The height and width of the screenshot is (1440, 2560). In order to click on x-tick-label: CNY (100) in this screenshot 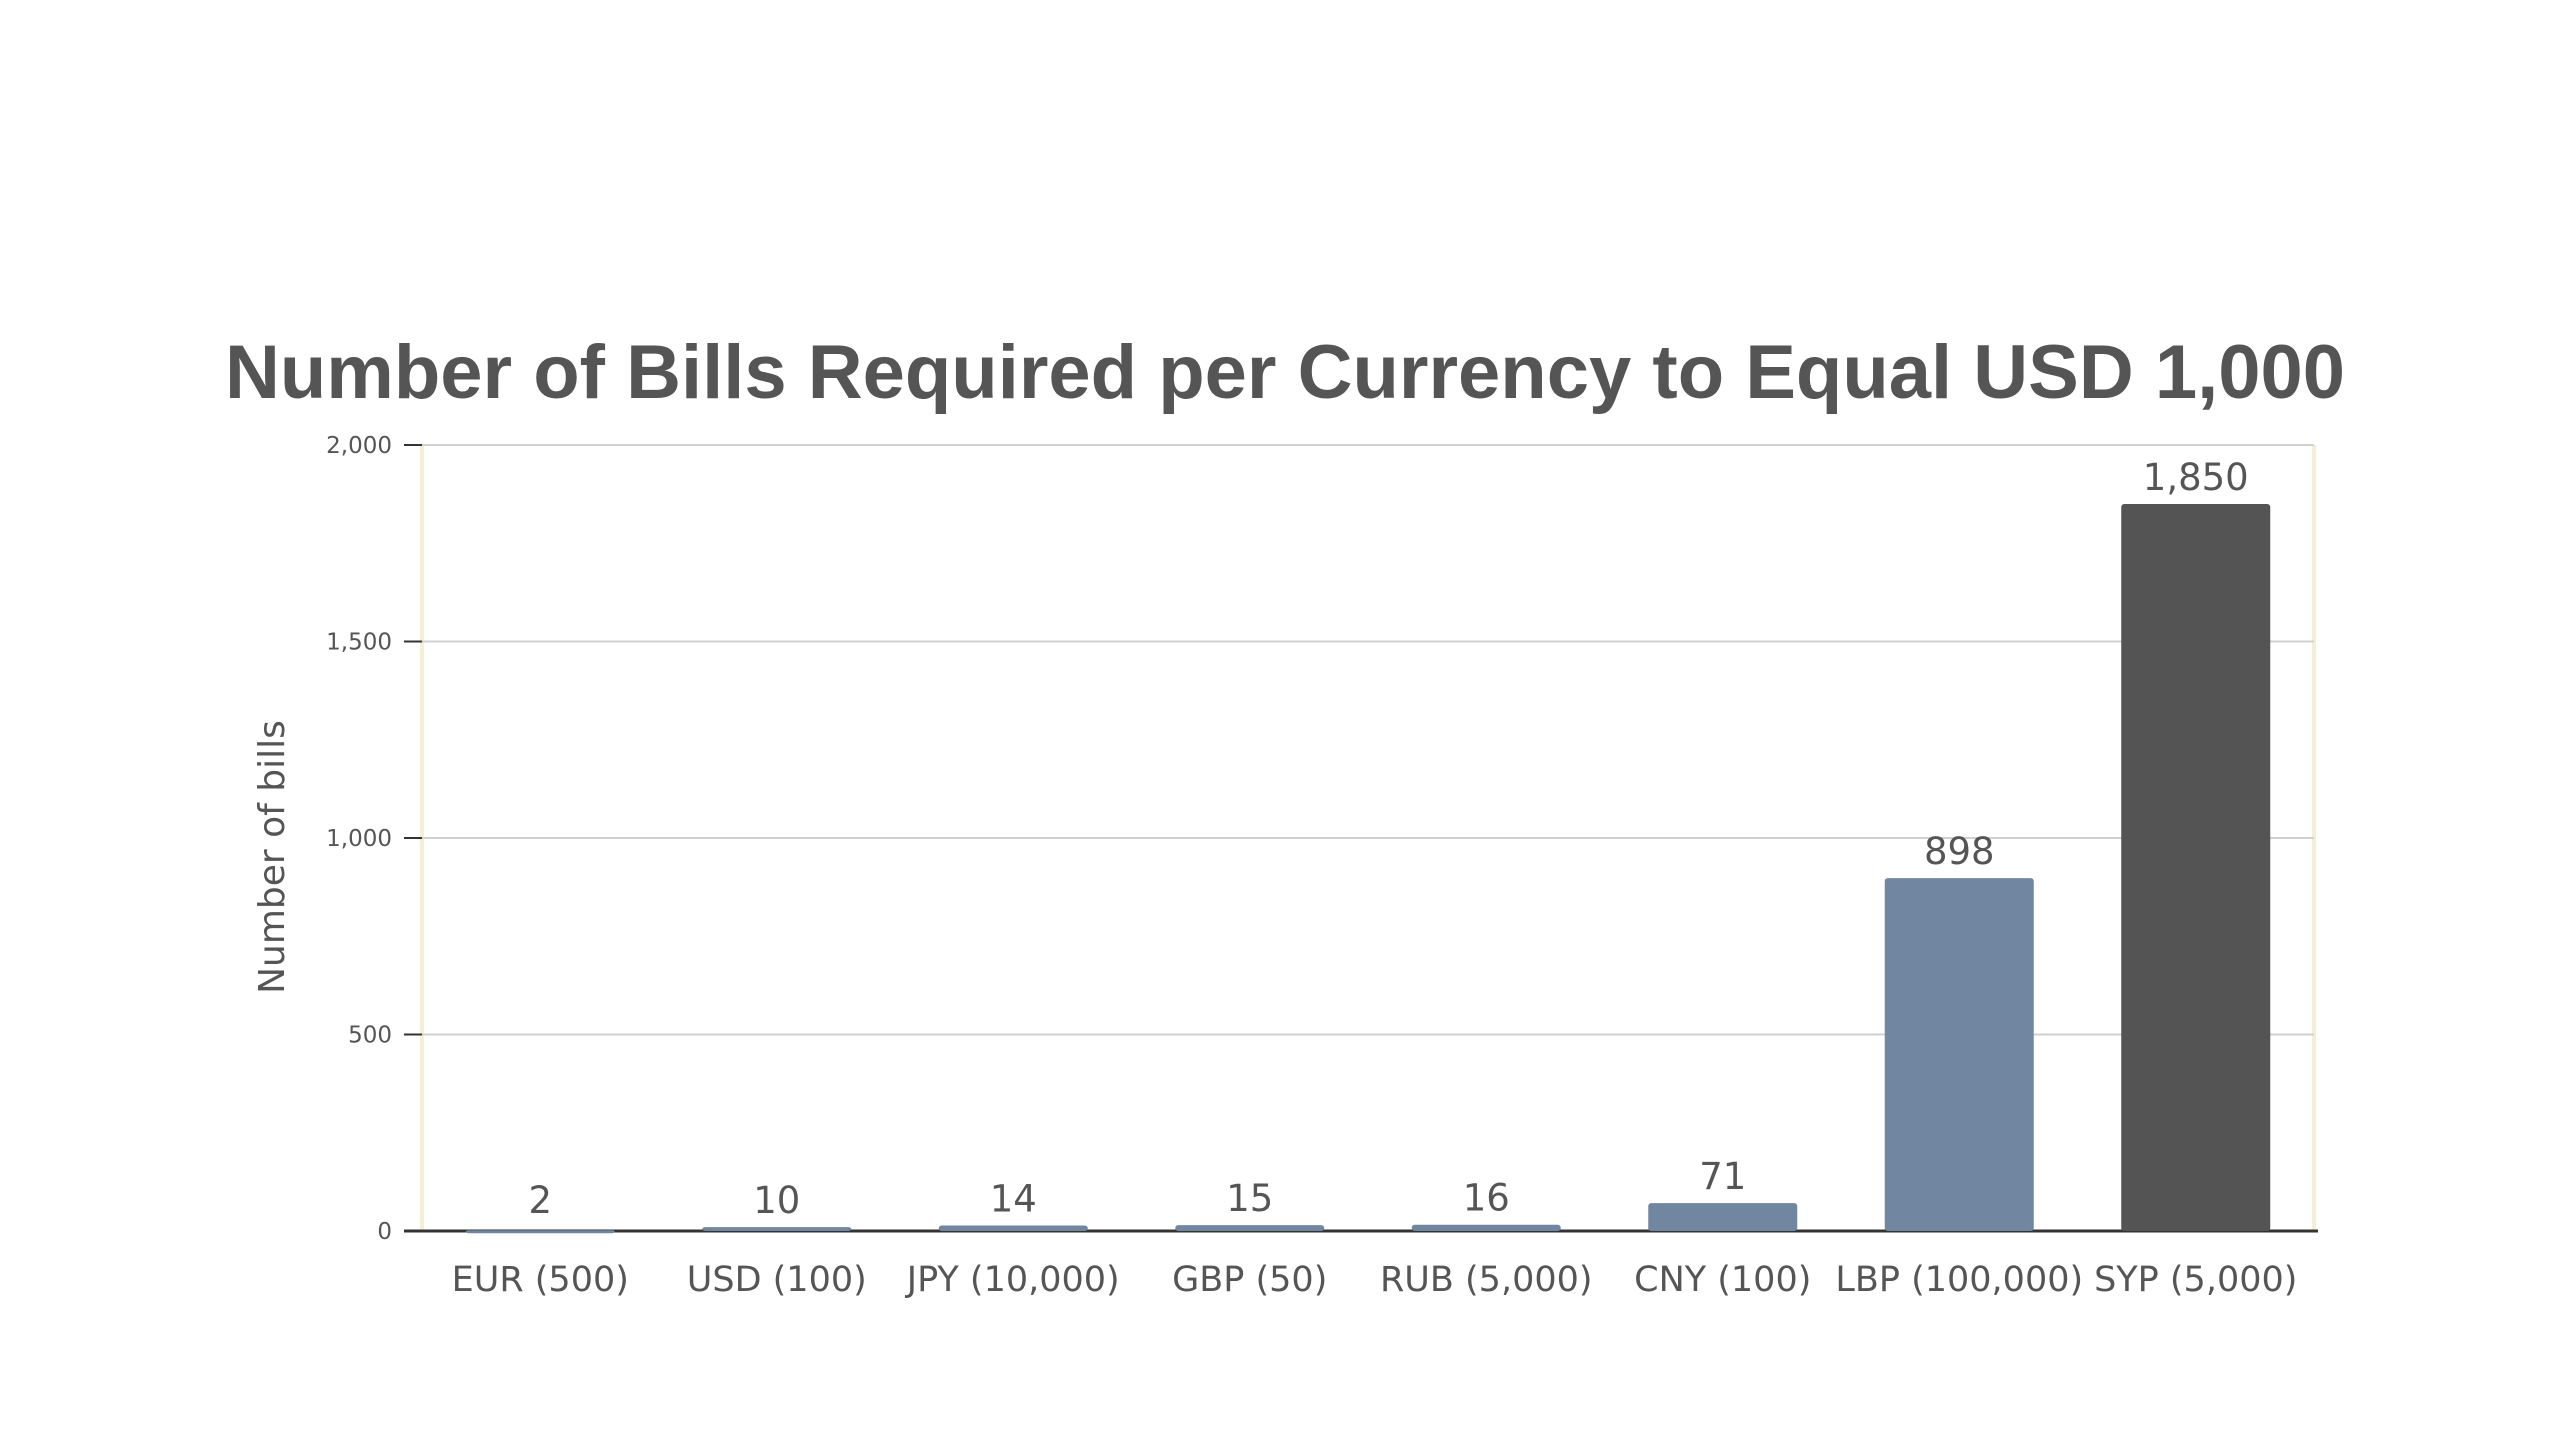, I will do `click(1722, 1280)`.